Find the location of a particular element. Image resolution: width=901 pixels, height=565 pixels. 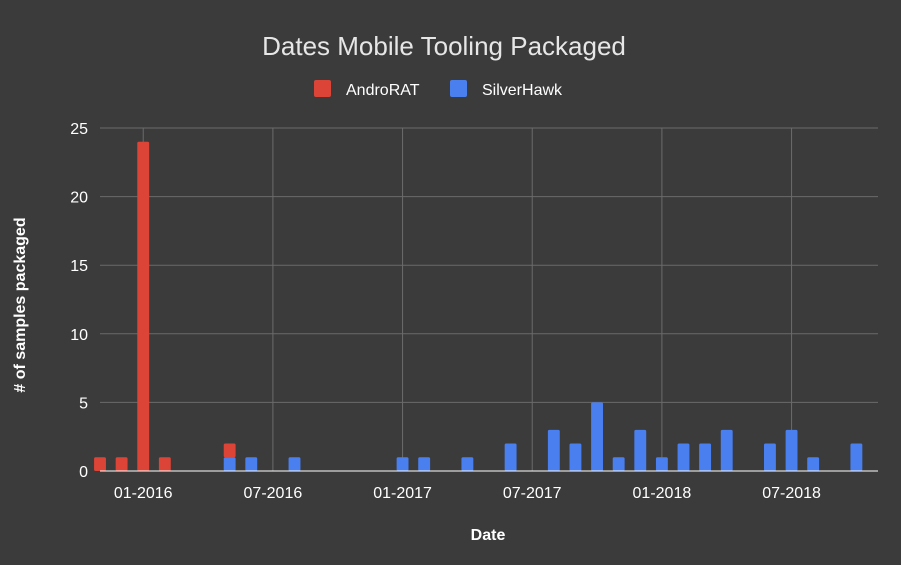

x-tick-label: 07-2018 is located at coordinates (791, 493).